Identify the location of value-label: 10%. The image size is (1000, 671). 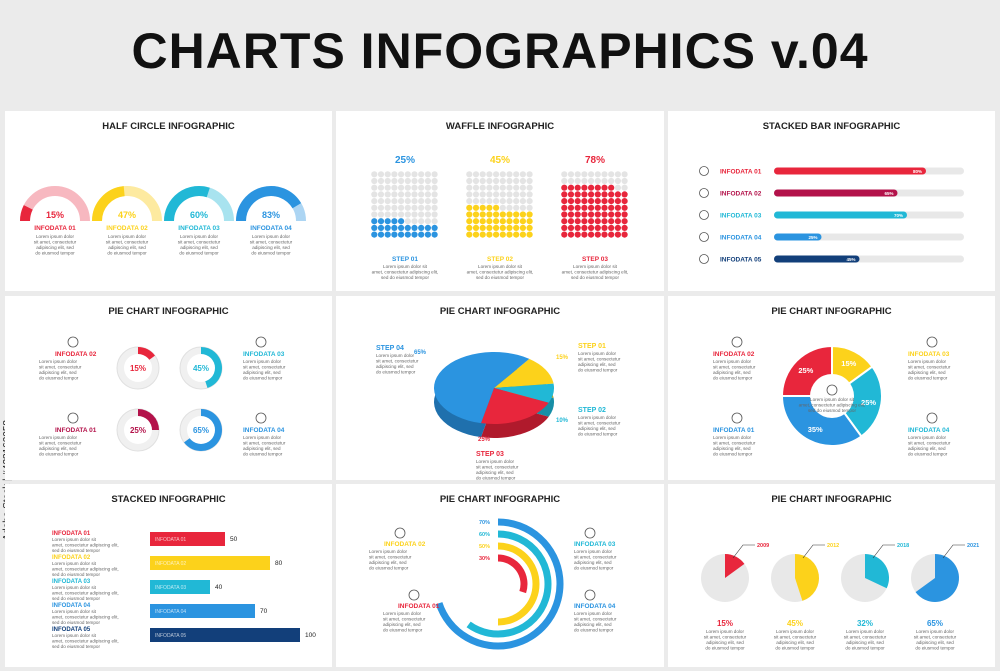
(562, 421).